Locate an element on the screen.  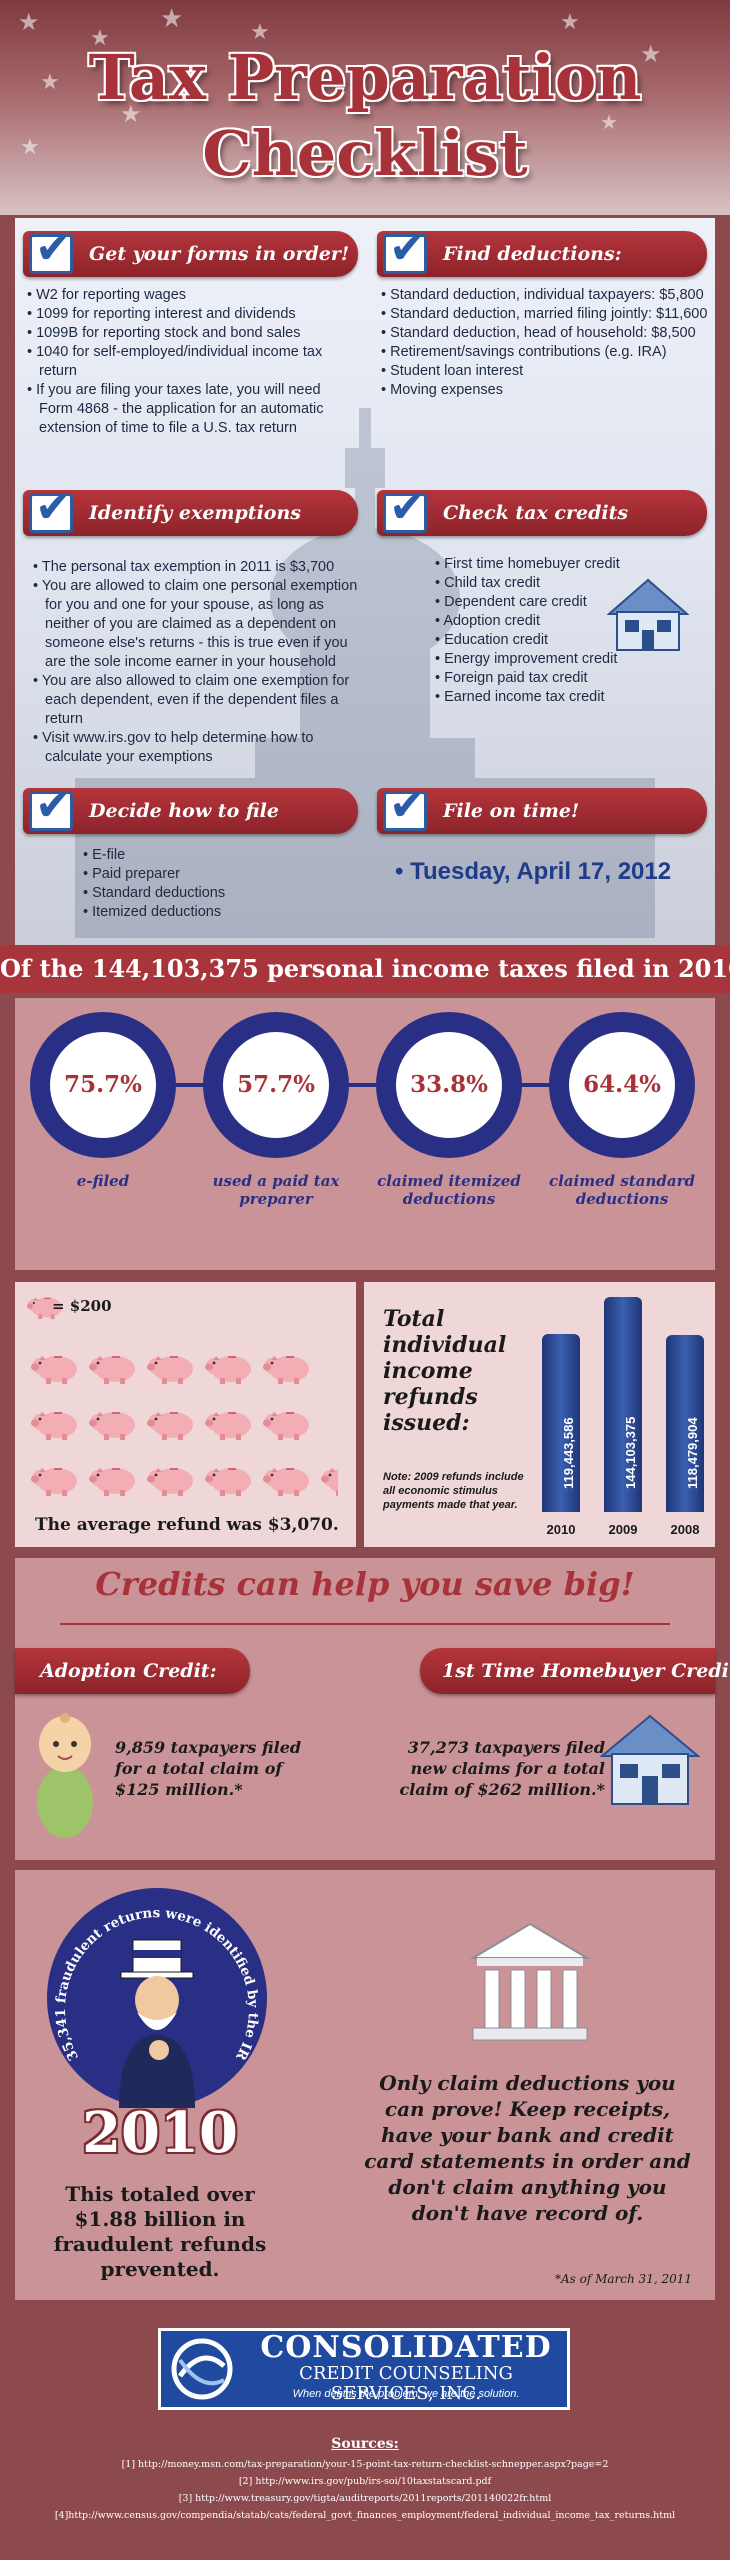
stat-ring: 64.4% is located at coordinates (622, 1085).